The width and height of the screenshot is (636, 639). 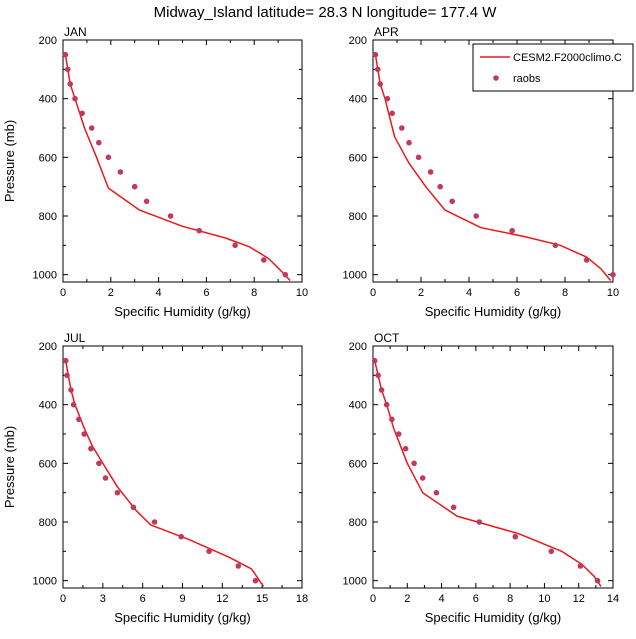 What do you see at coordinates (262, 599) in the screenshot?
I see `x-tick-label: 15` at bounding box center [262, 599].